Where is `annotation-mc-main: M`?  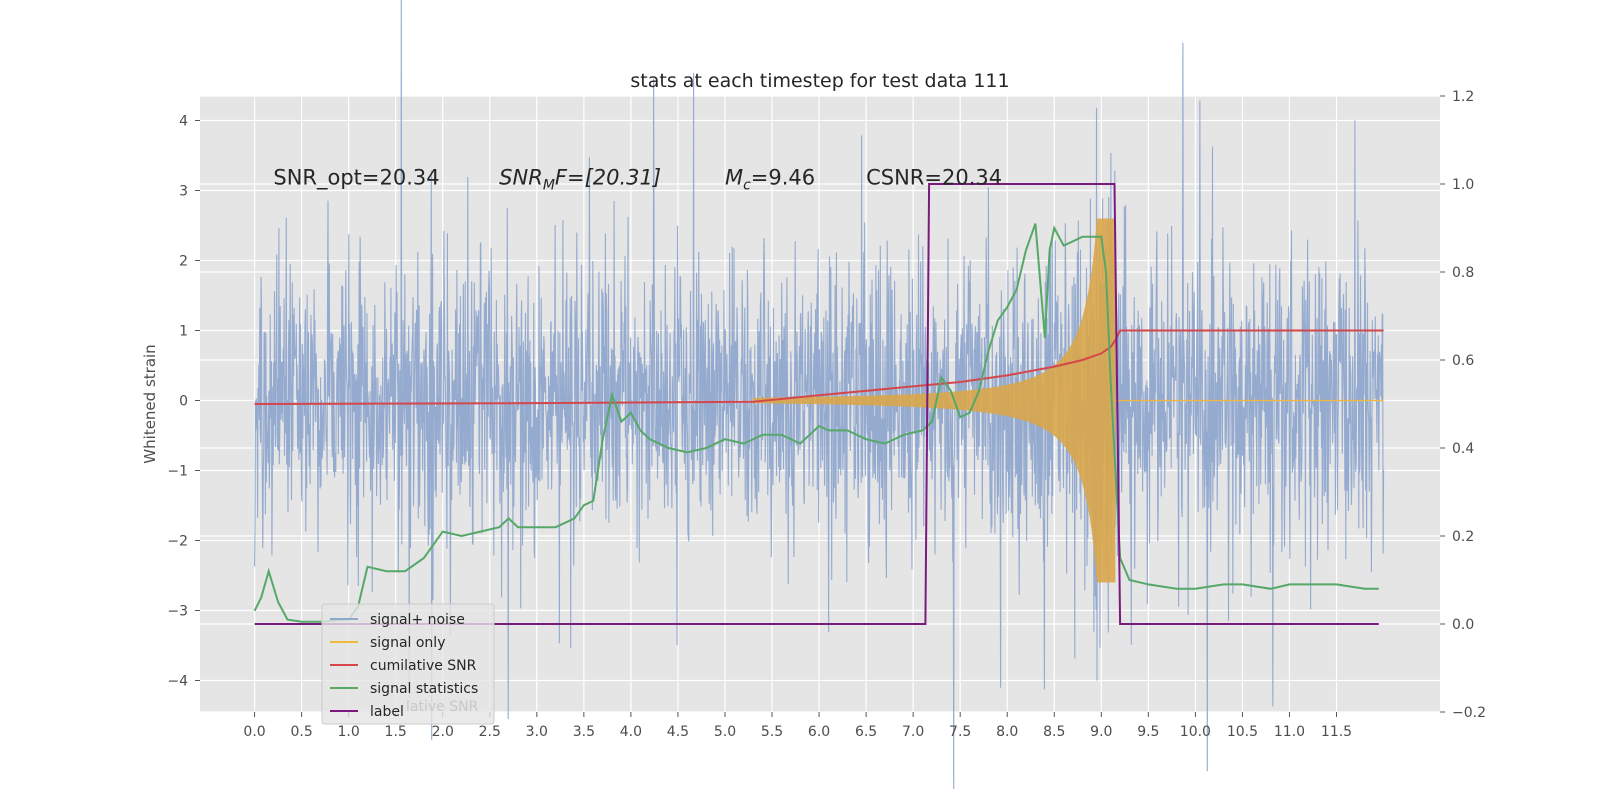 annotation-mc-main: M is located at coordinates (734, 178).